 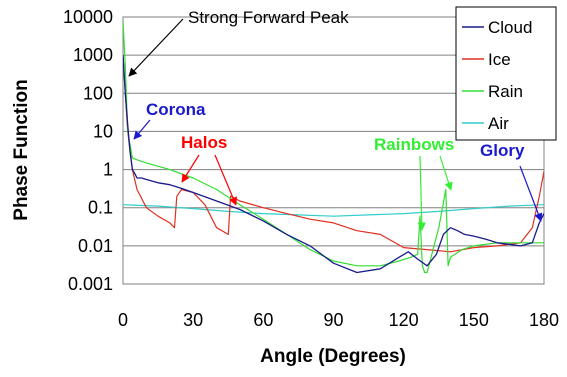 I want to click on x-tick-label: 0, so click(x=123, y=320).